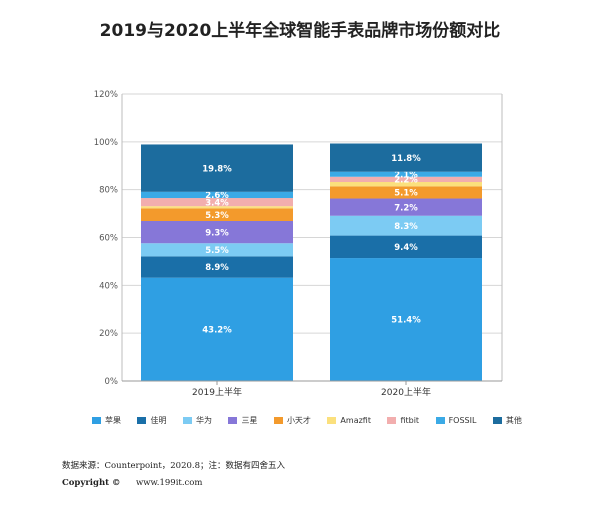 This screenshot has width=600, height=506. I want to click on y-tick-label: 60%, so click(108, 239).